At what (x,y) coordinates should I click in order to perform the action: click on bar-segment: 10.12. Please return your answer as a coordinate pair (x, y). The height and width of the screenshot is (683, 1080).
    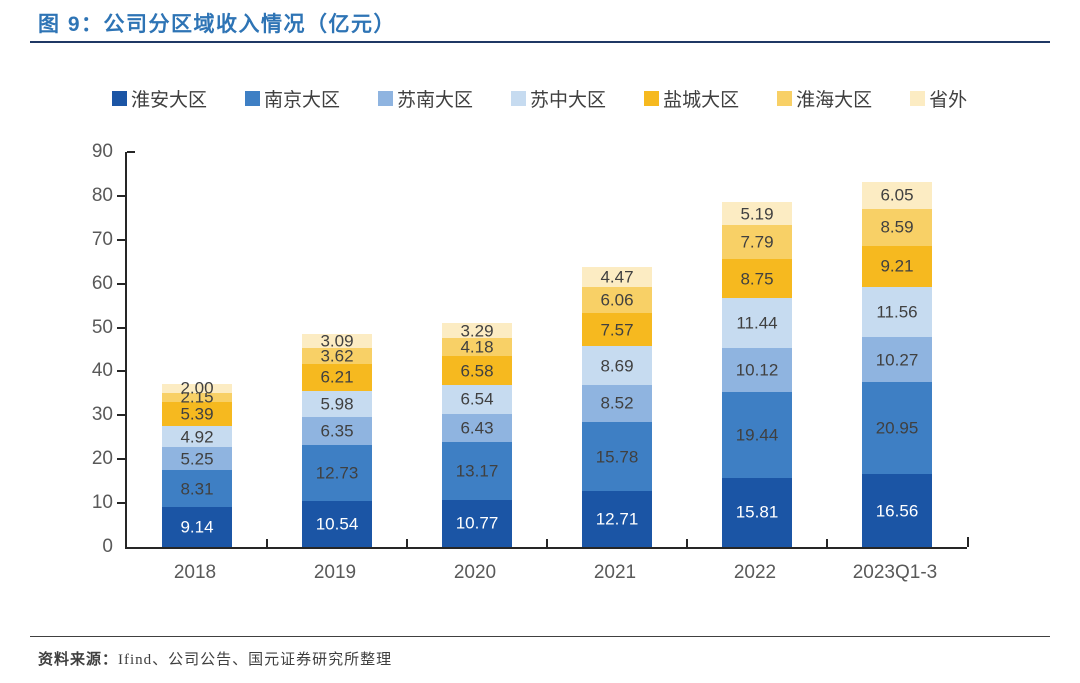
    Looking at the image, I should click on (757, 370).